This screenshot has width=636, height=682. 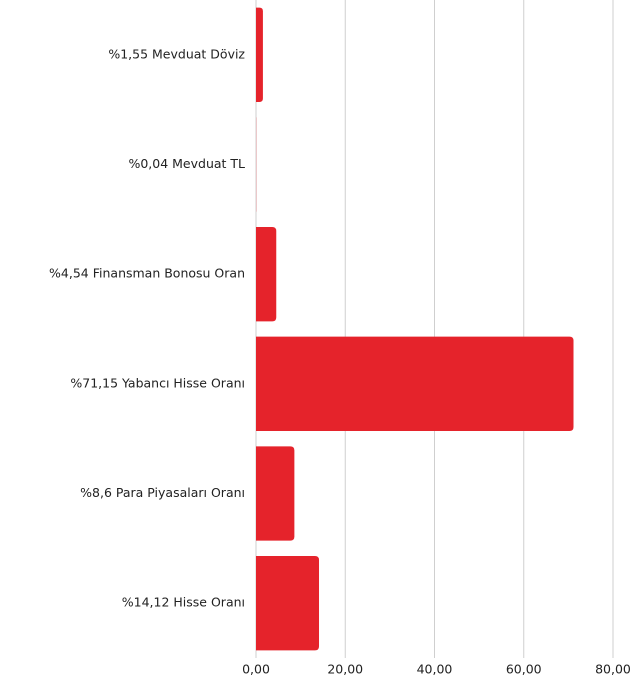 What do you see at coordinates (613, 669) in the screenshot?
I see `x-tick-label: 80,00` at bounding box center [613, 669].